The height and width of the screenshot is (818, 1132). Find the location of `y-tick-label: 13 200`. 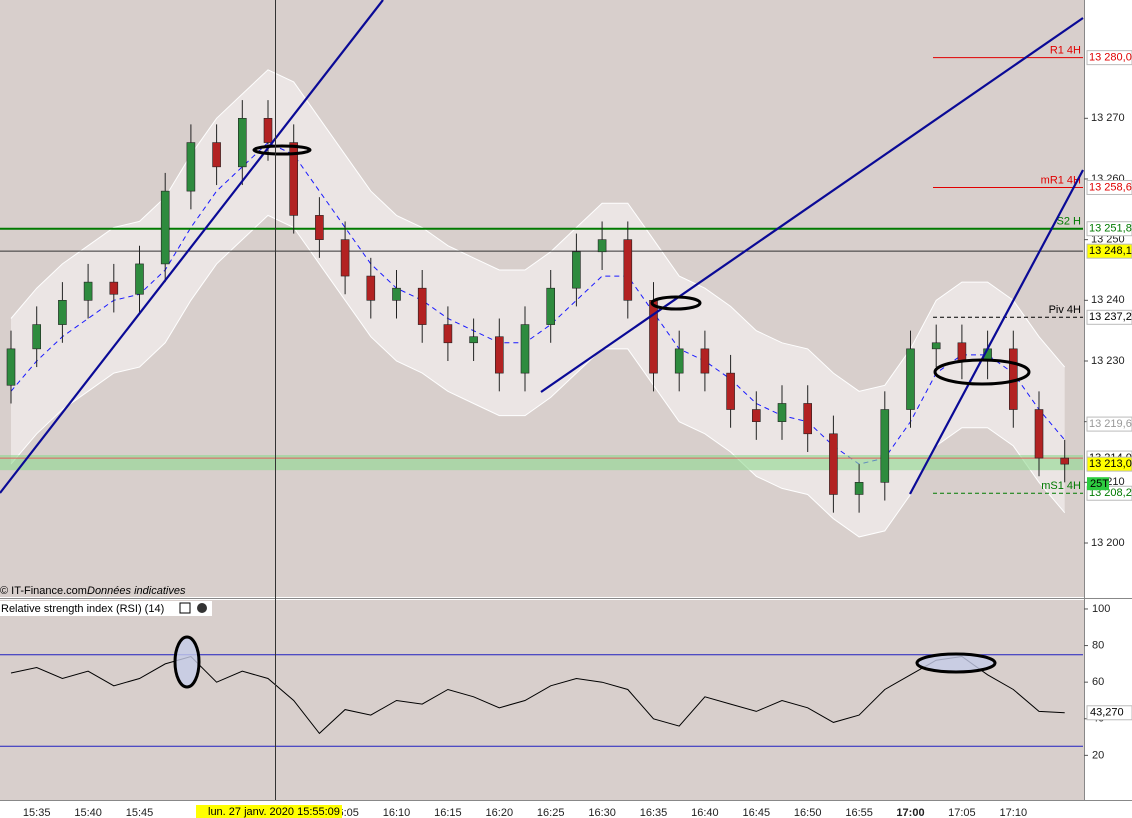

y-tick-label: 13 200 is located at coordinates (1108, 543).